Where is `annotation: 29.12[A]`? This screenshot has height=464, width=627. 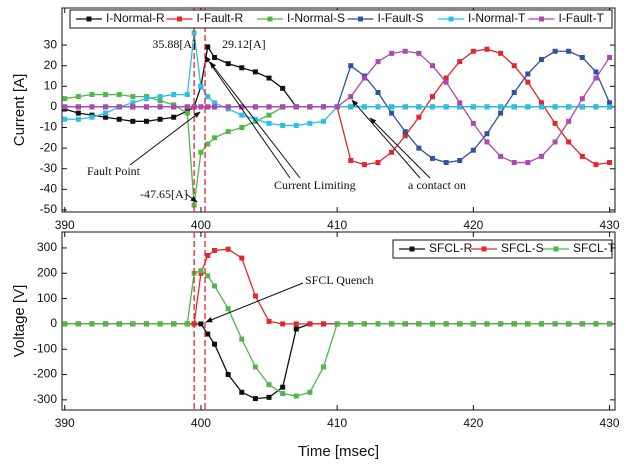 annotation: 29.12[A] is located at coordinates (244, 44).